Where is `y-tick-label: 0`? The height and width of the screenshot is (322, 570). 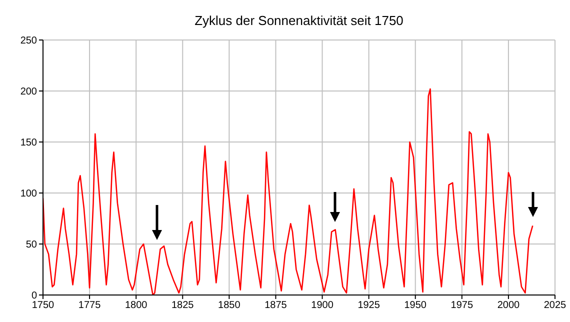
y-tick-label: 0 is located at coordinates (34, 296).